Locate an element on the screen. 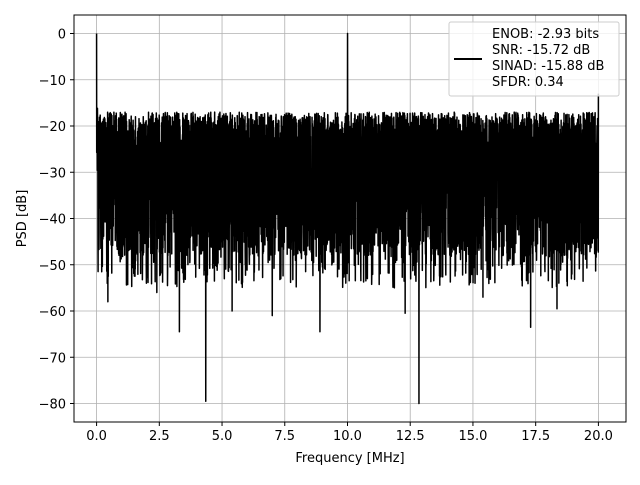 The image size is (640, 485). x-tick-label: 7.5 is located at coordinates (284, 436).